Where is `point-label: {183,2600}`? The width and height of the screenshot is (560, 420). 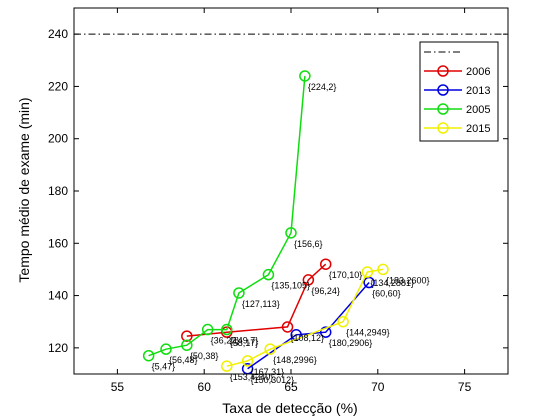
point-label: {183,2600} is located at coordinates (408, 280).